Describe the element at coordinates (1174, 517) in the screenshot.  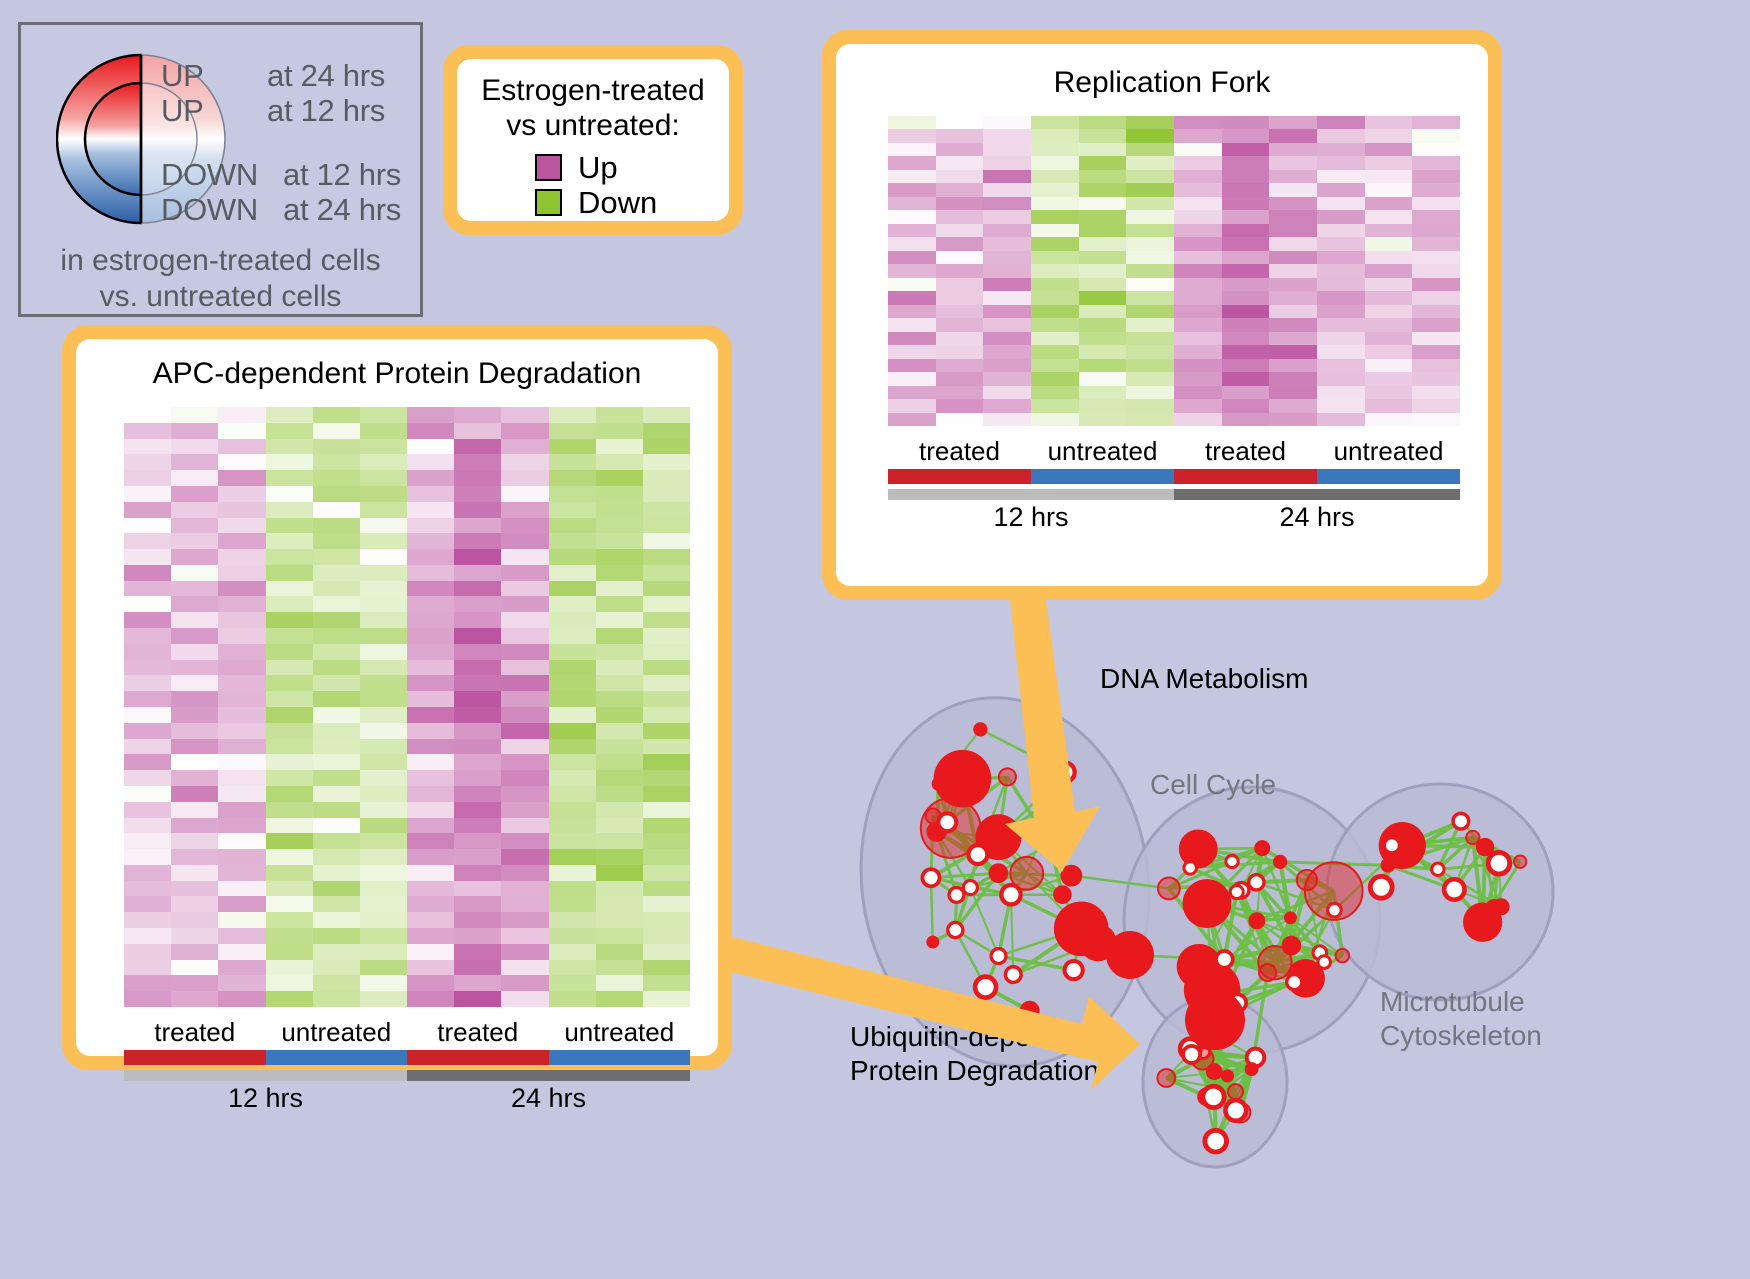
I see `rf-time-labels: 12 hrs 24 hrs` at that location.